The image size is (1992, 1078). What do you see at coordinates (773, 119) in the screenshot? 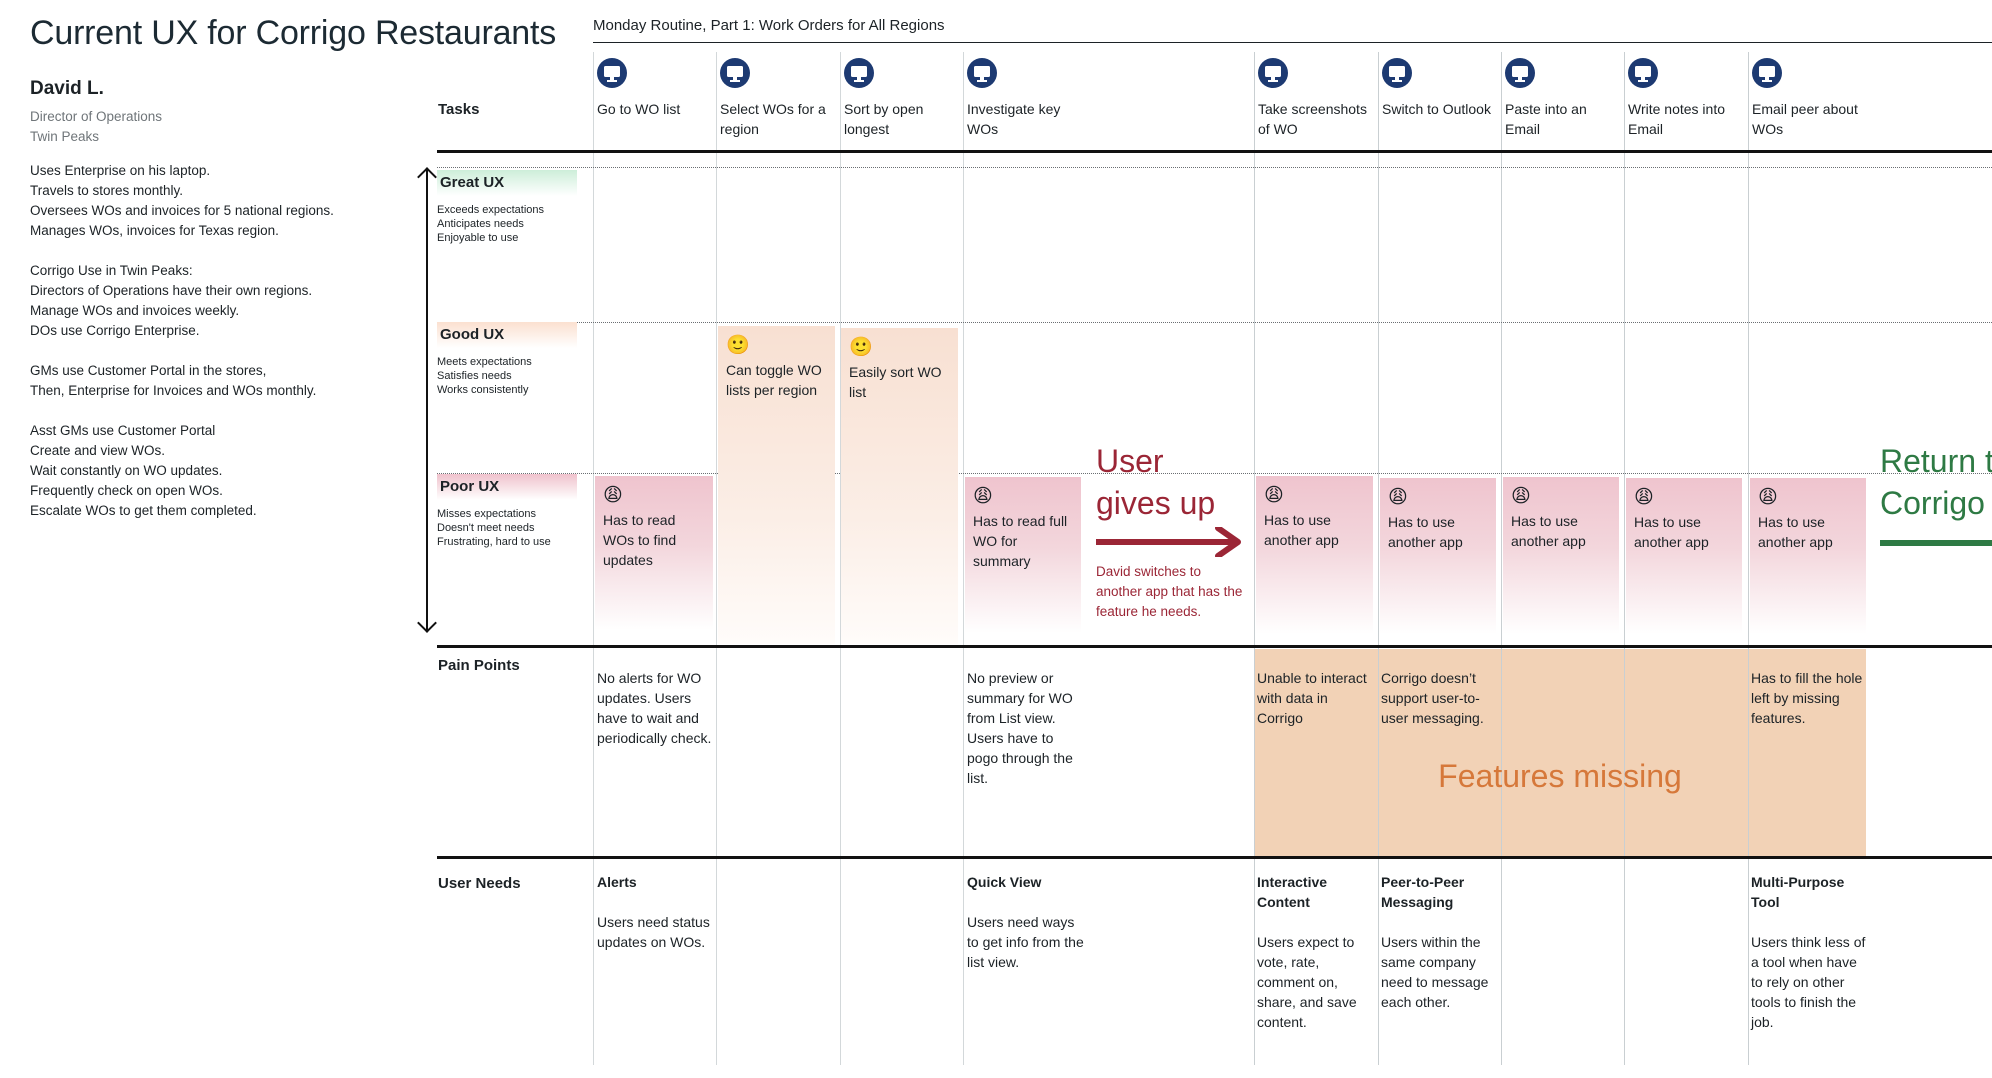
I see `task-label: Select WOs for a region` at bounding box center [773, 119].